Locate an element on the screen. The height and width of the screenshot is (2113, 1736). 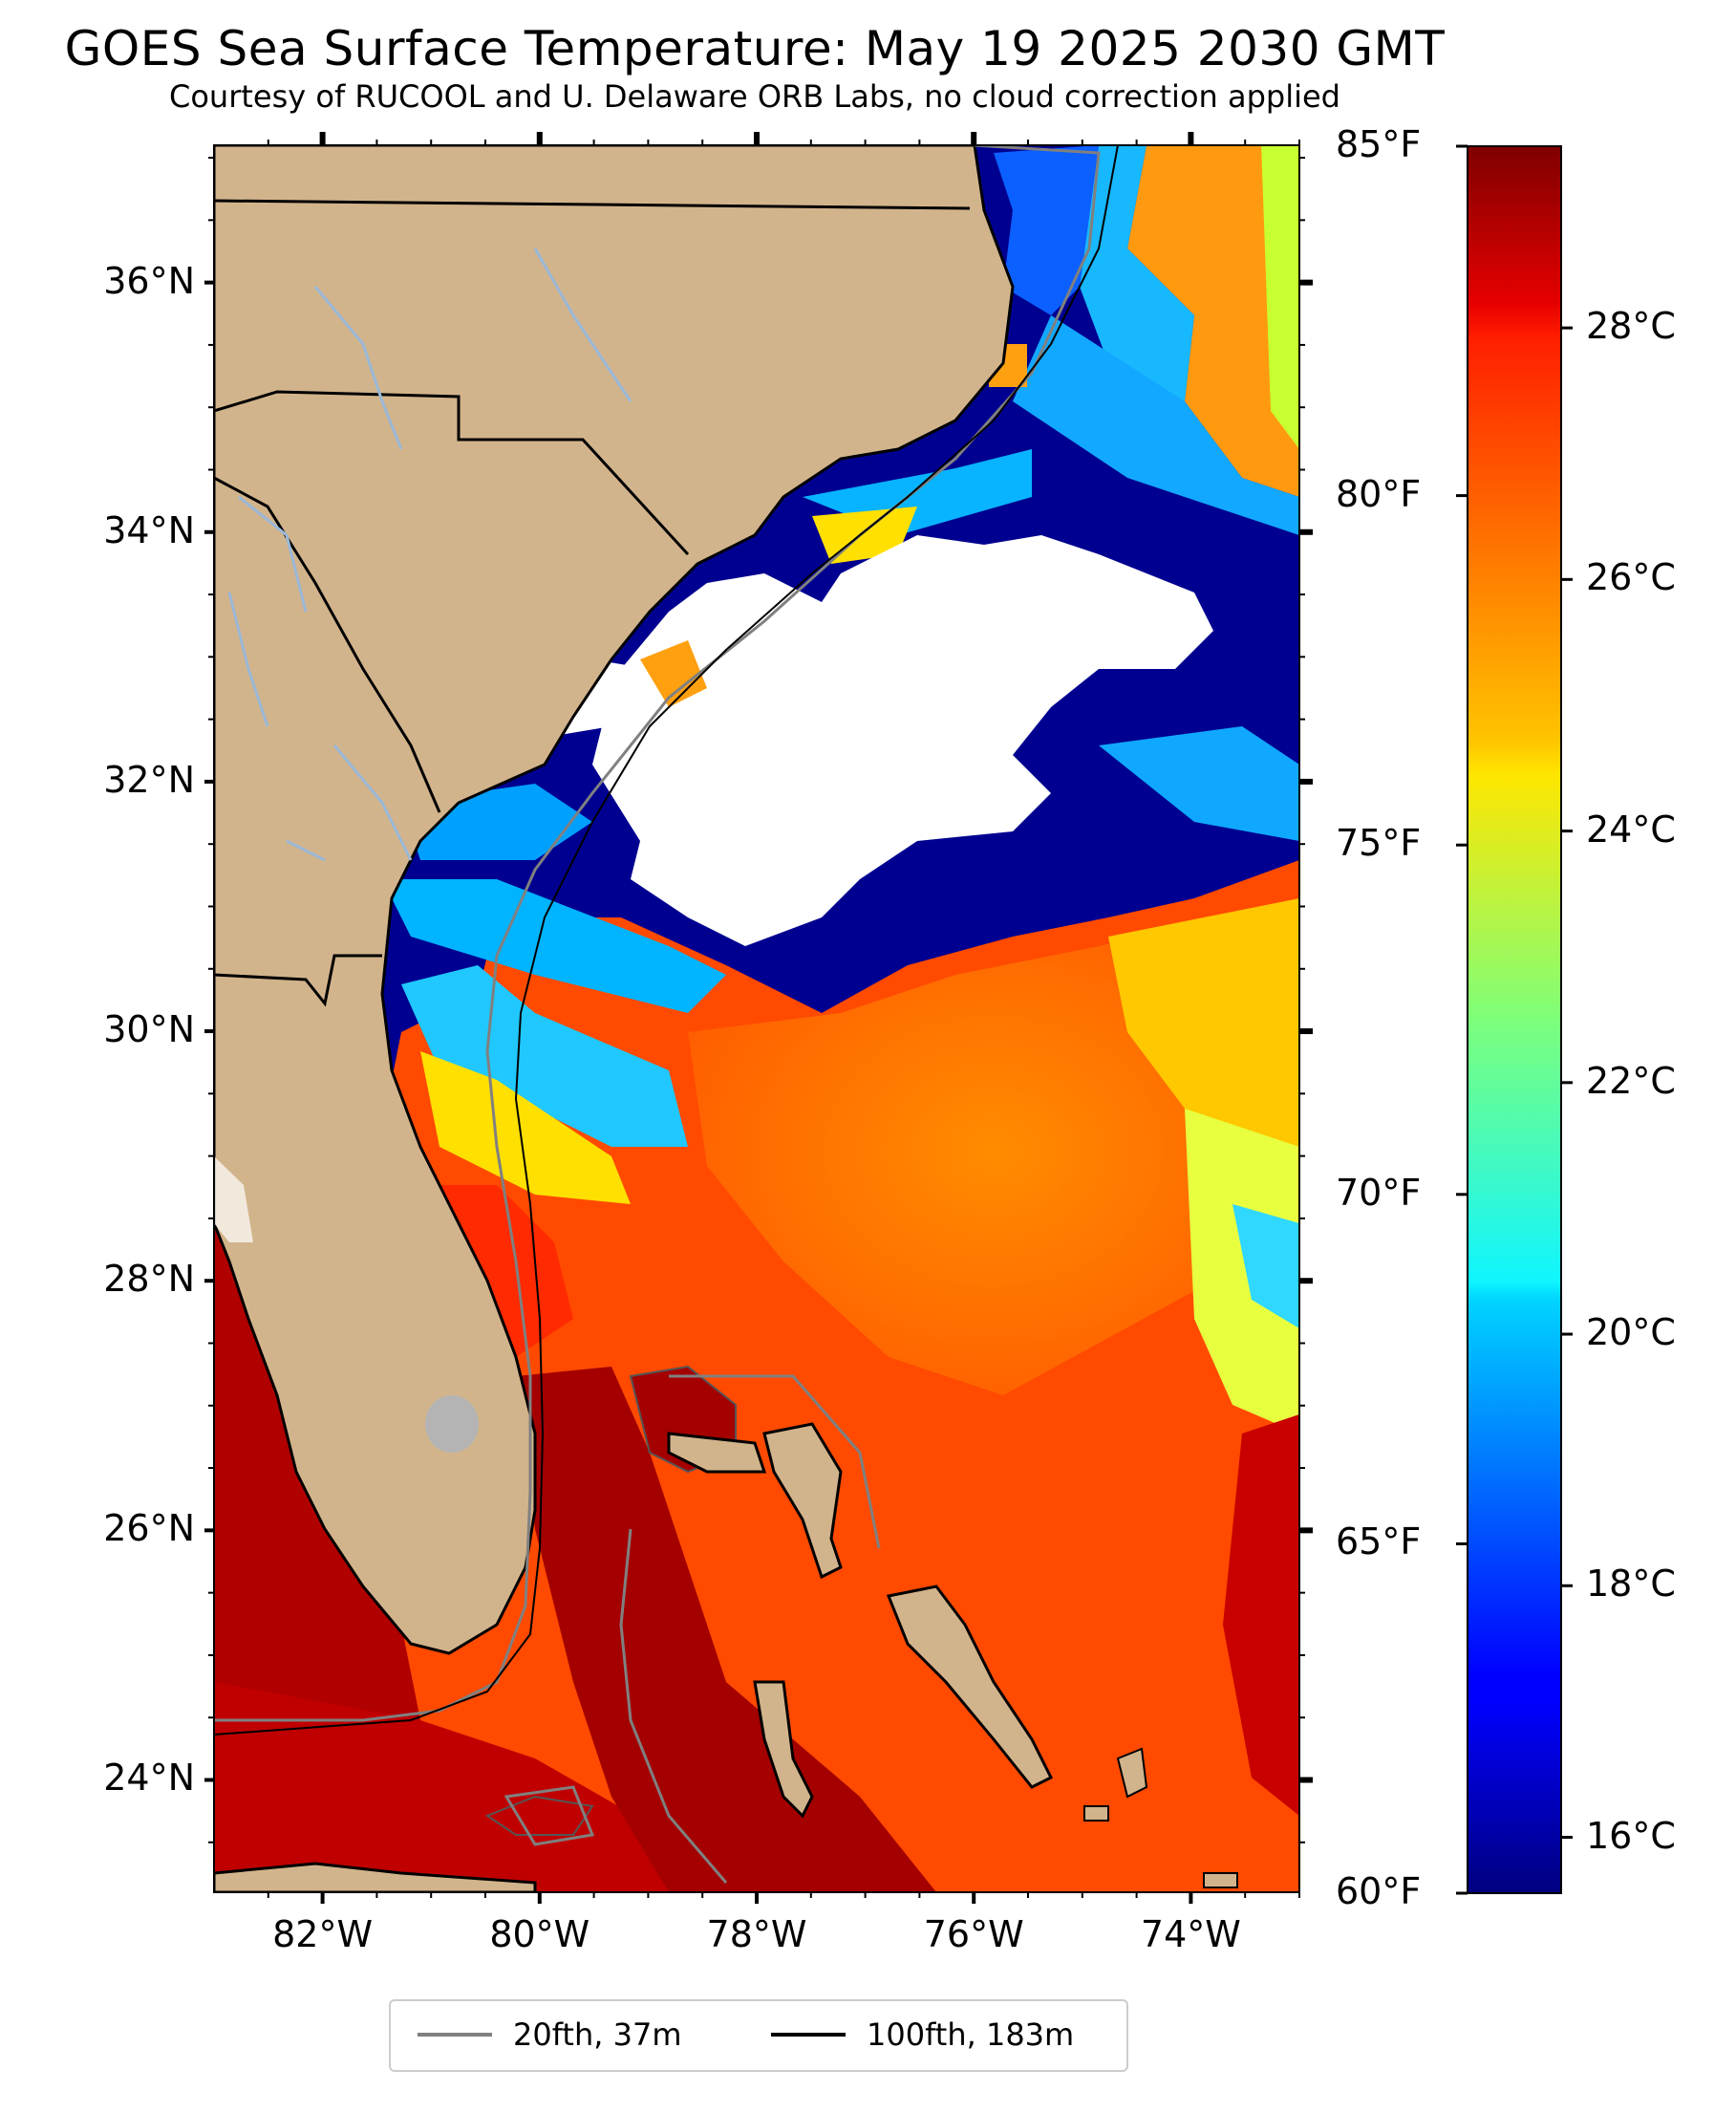
lon-label: 82°W is located at coordinates (323, 1934).